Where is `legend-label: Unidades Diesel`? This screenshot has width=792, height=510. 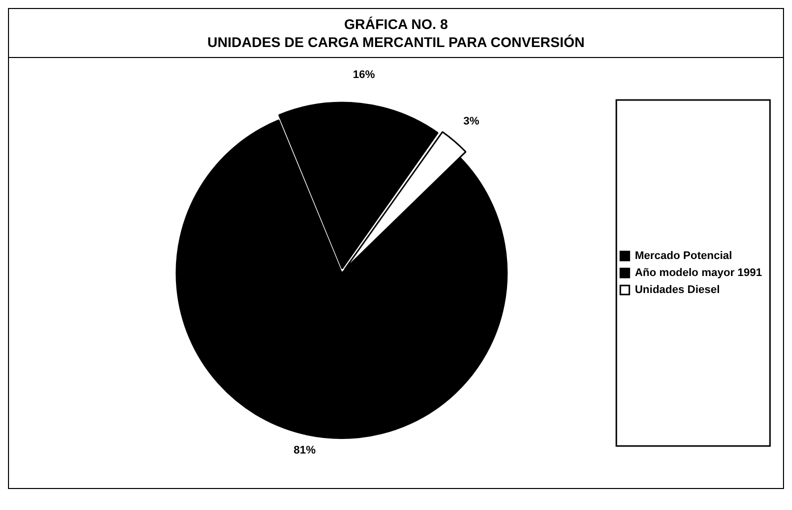 legend-label: Unidades Diesel is located at coordinates (677, 290).